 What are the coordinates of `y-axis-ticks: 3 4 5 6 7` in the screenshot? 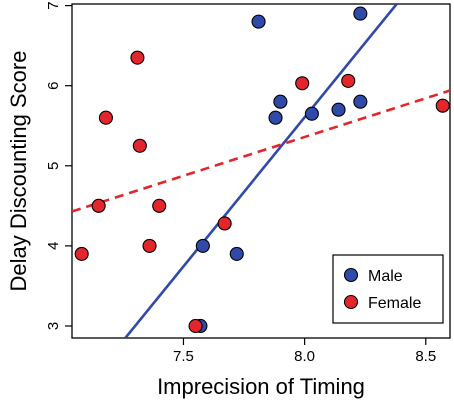 It's located at (58, 165).